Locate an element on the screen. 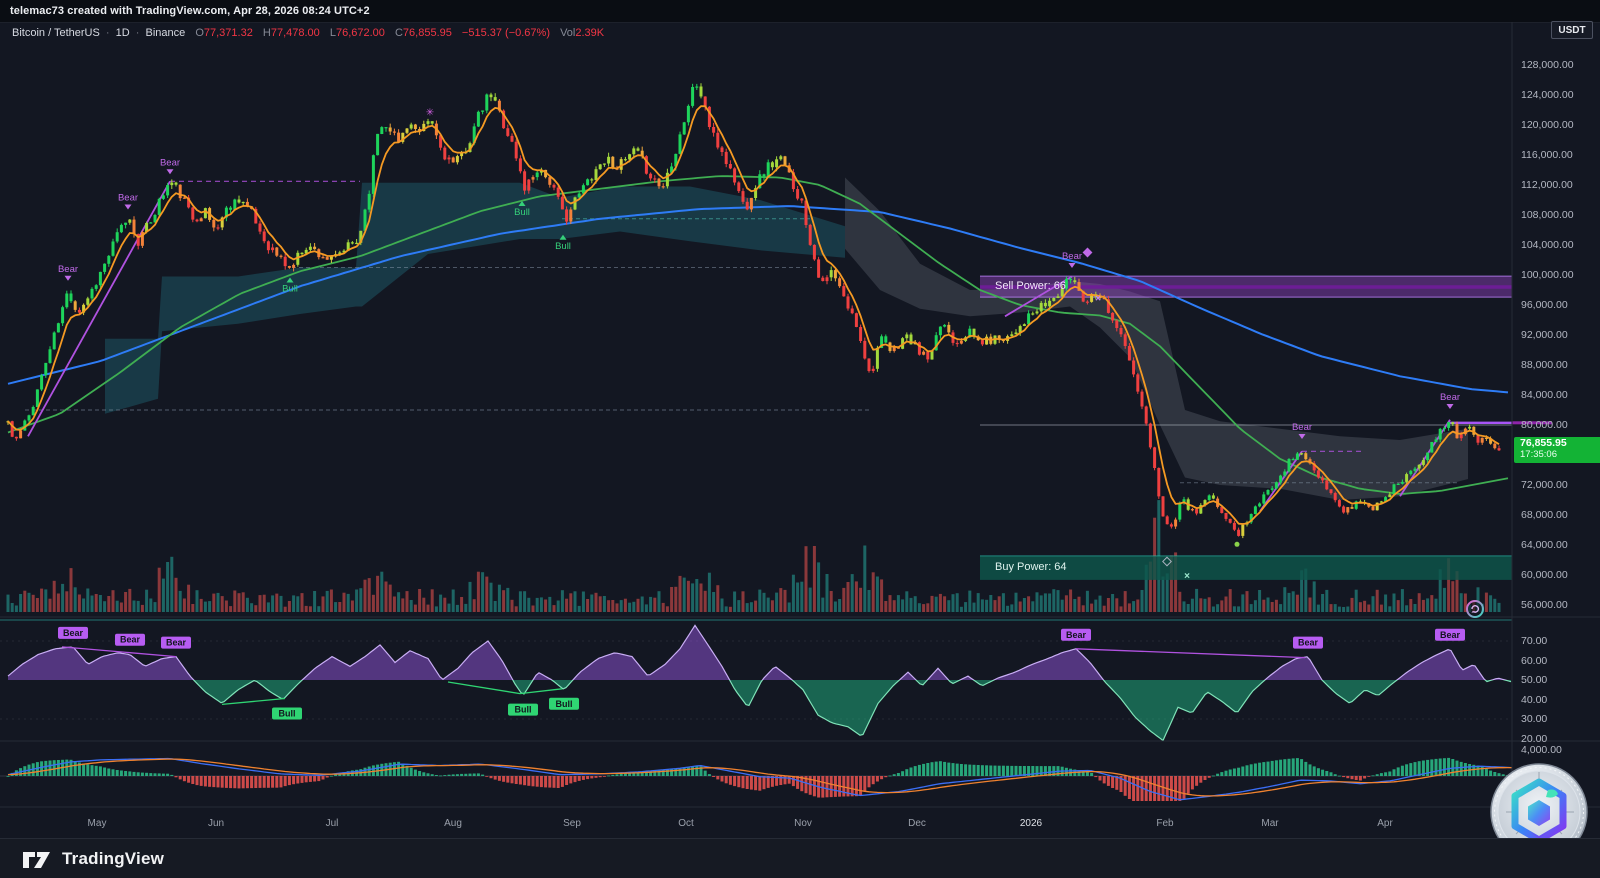 This screenshot has width=1600, height=878. macd-axis-label: 4,000.00 is located at coordinates (1541, 750).